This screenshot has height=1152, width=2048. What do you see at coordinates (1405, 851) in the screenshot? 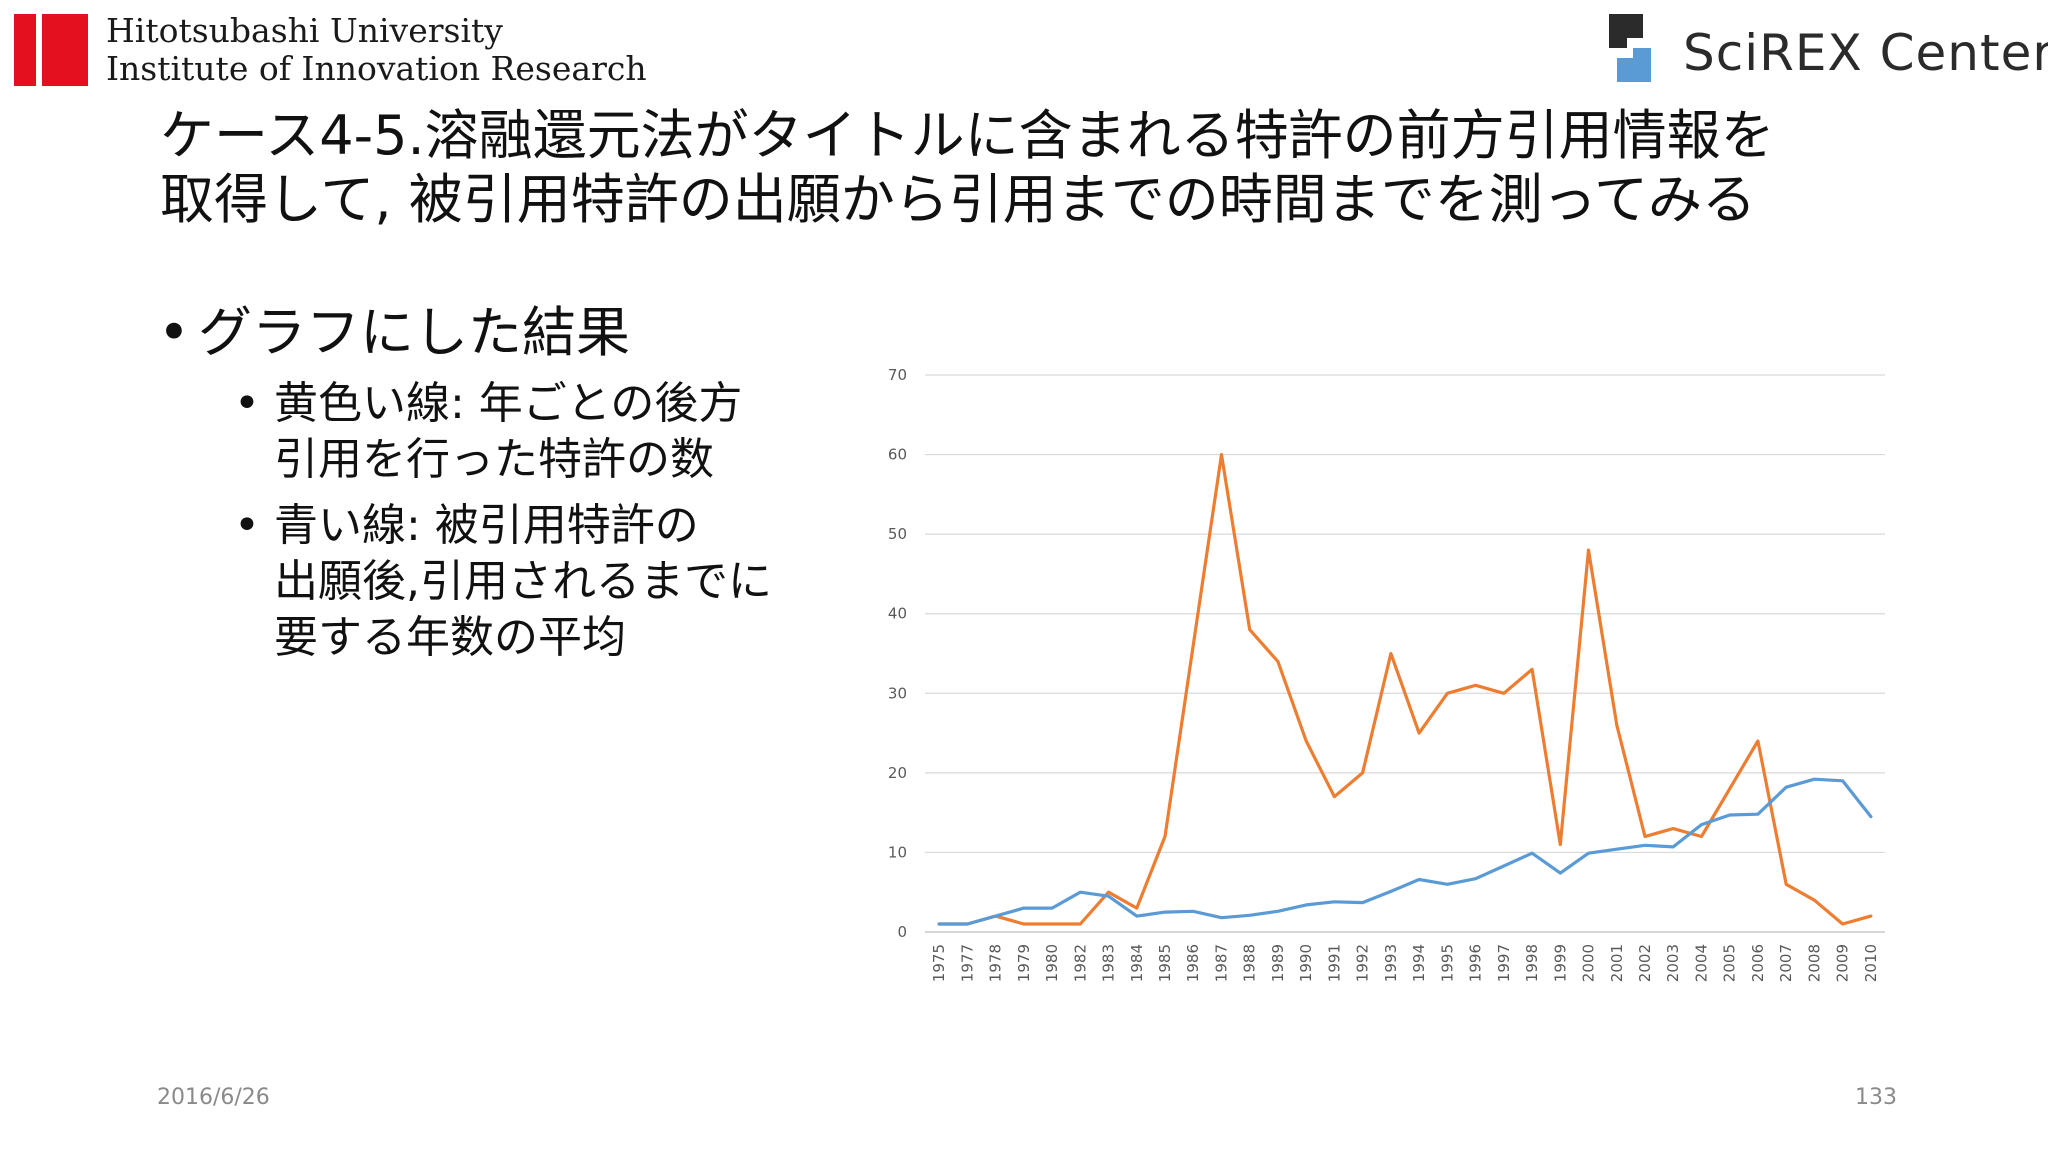
I see `series-line-blue` at bounding box center [1405, 851].